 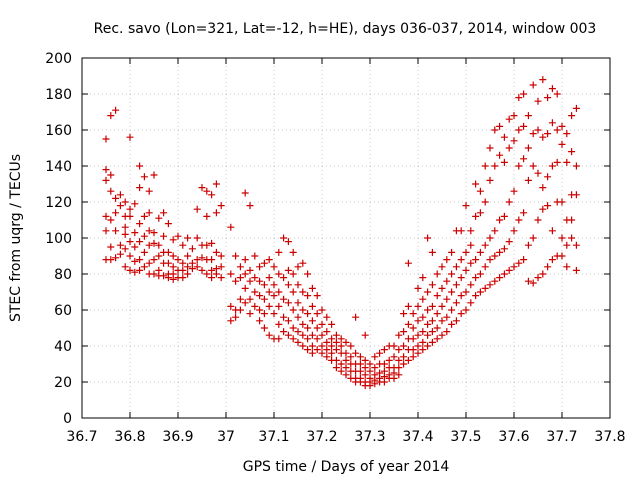 What do you see at coordinates (513, 437) in the screenshot?
I see `x-tick-label: 37.6` at bounding box center [513, 437].